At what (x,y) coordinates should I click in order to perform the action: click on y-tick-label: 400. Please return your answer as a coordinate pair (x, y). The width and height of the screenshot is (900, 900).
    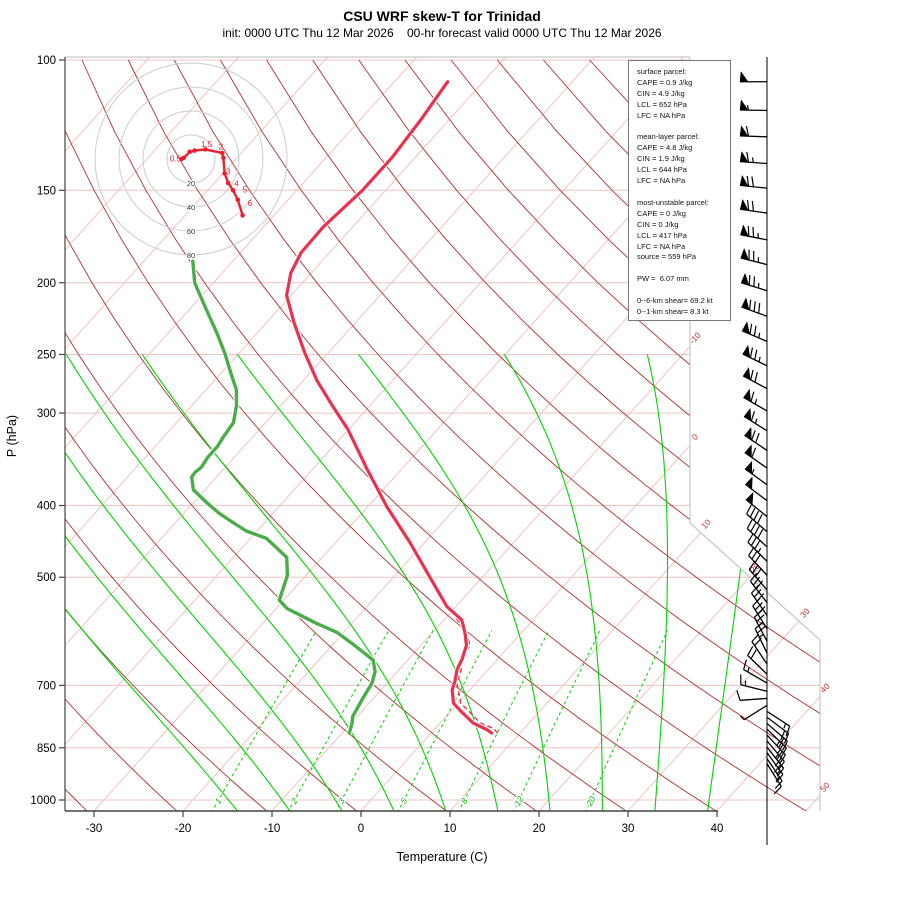
    Looking at the image, I should click on (46, 507).